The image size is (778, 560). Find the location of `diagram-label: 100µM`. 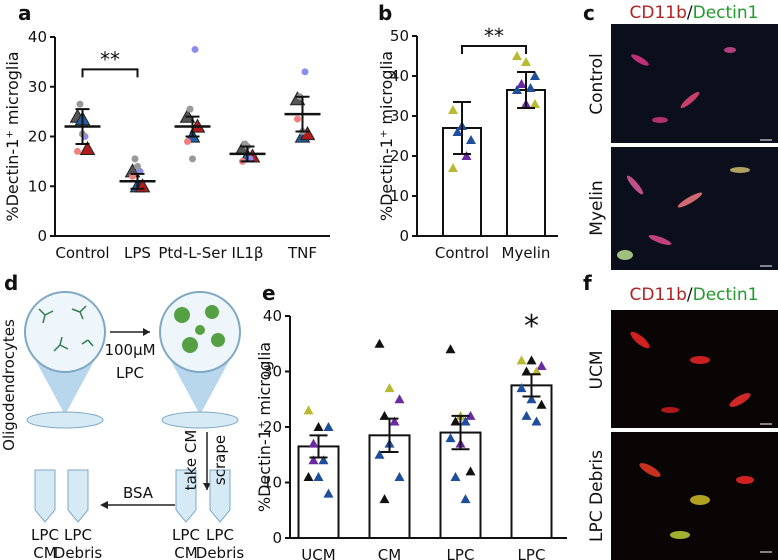

diagram-label: 100µM is located at coordinates (129, 350).